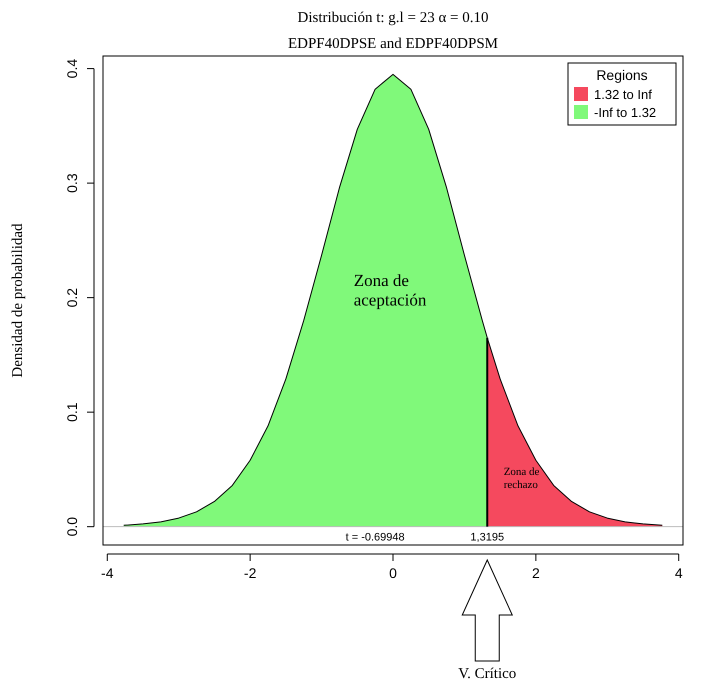  What do you see at coordinates (72, 68) in the screenshot?
I see `y-tick-label: 0.4` at bounding box center [72, 68].